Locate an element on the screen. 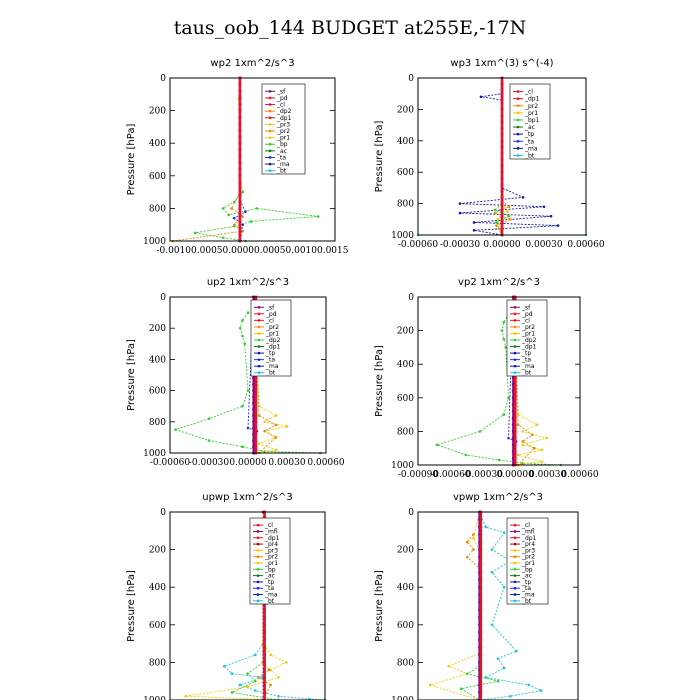  legend-label: _dp1 is located at coordinates (273, 347).